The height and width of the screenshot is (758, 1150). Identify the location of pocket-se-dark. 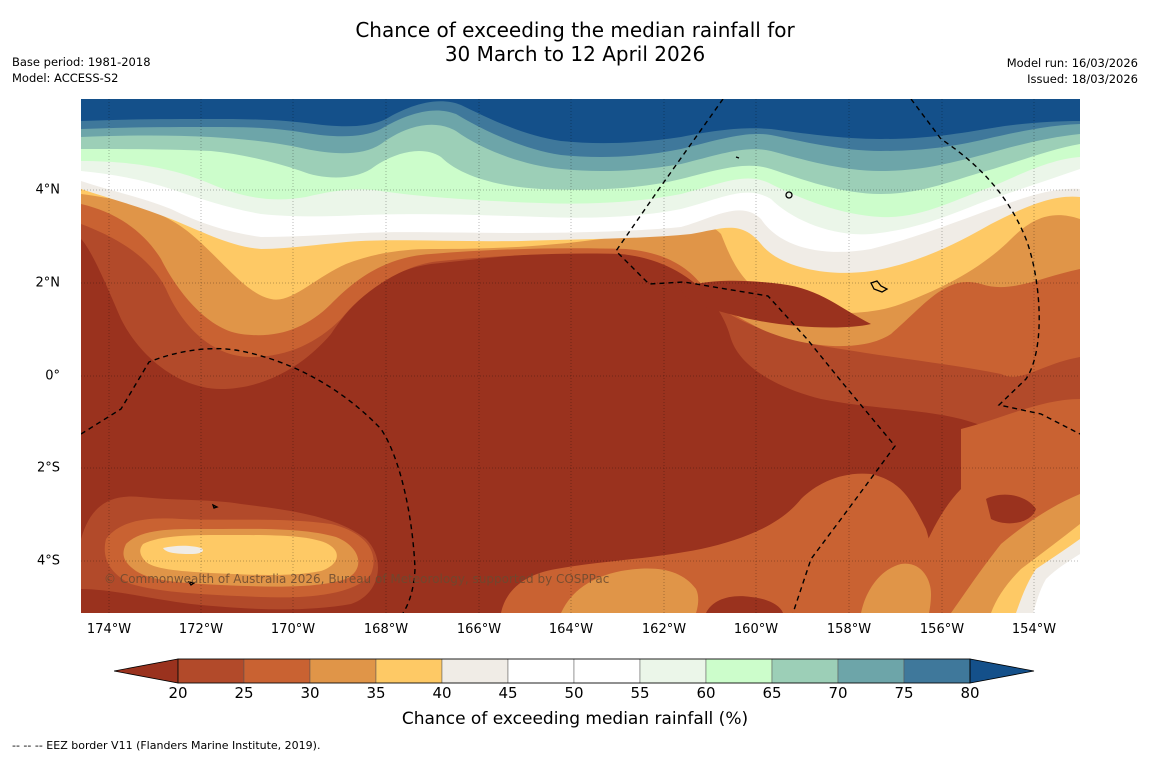
(1011, 509).